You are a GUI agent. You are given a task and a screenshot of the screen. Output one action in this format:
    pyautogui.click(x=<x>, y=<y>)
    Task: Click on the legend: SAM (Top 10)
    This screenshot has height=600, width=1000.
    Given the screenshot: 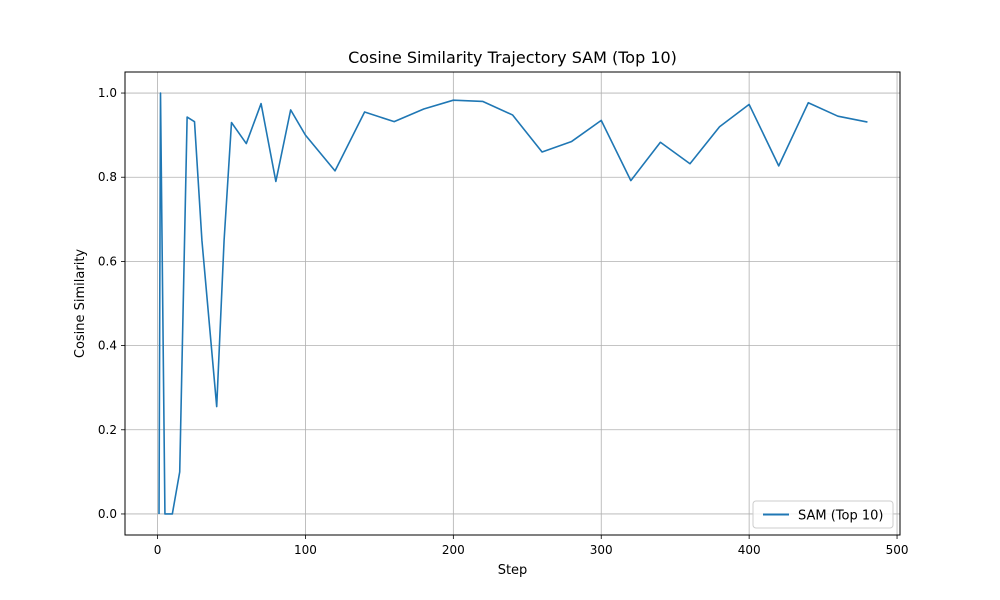 What is the action you would take?
    pyautogui.click(x=823, y=514)
    